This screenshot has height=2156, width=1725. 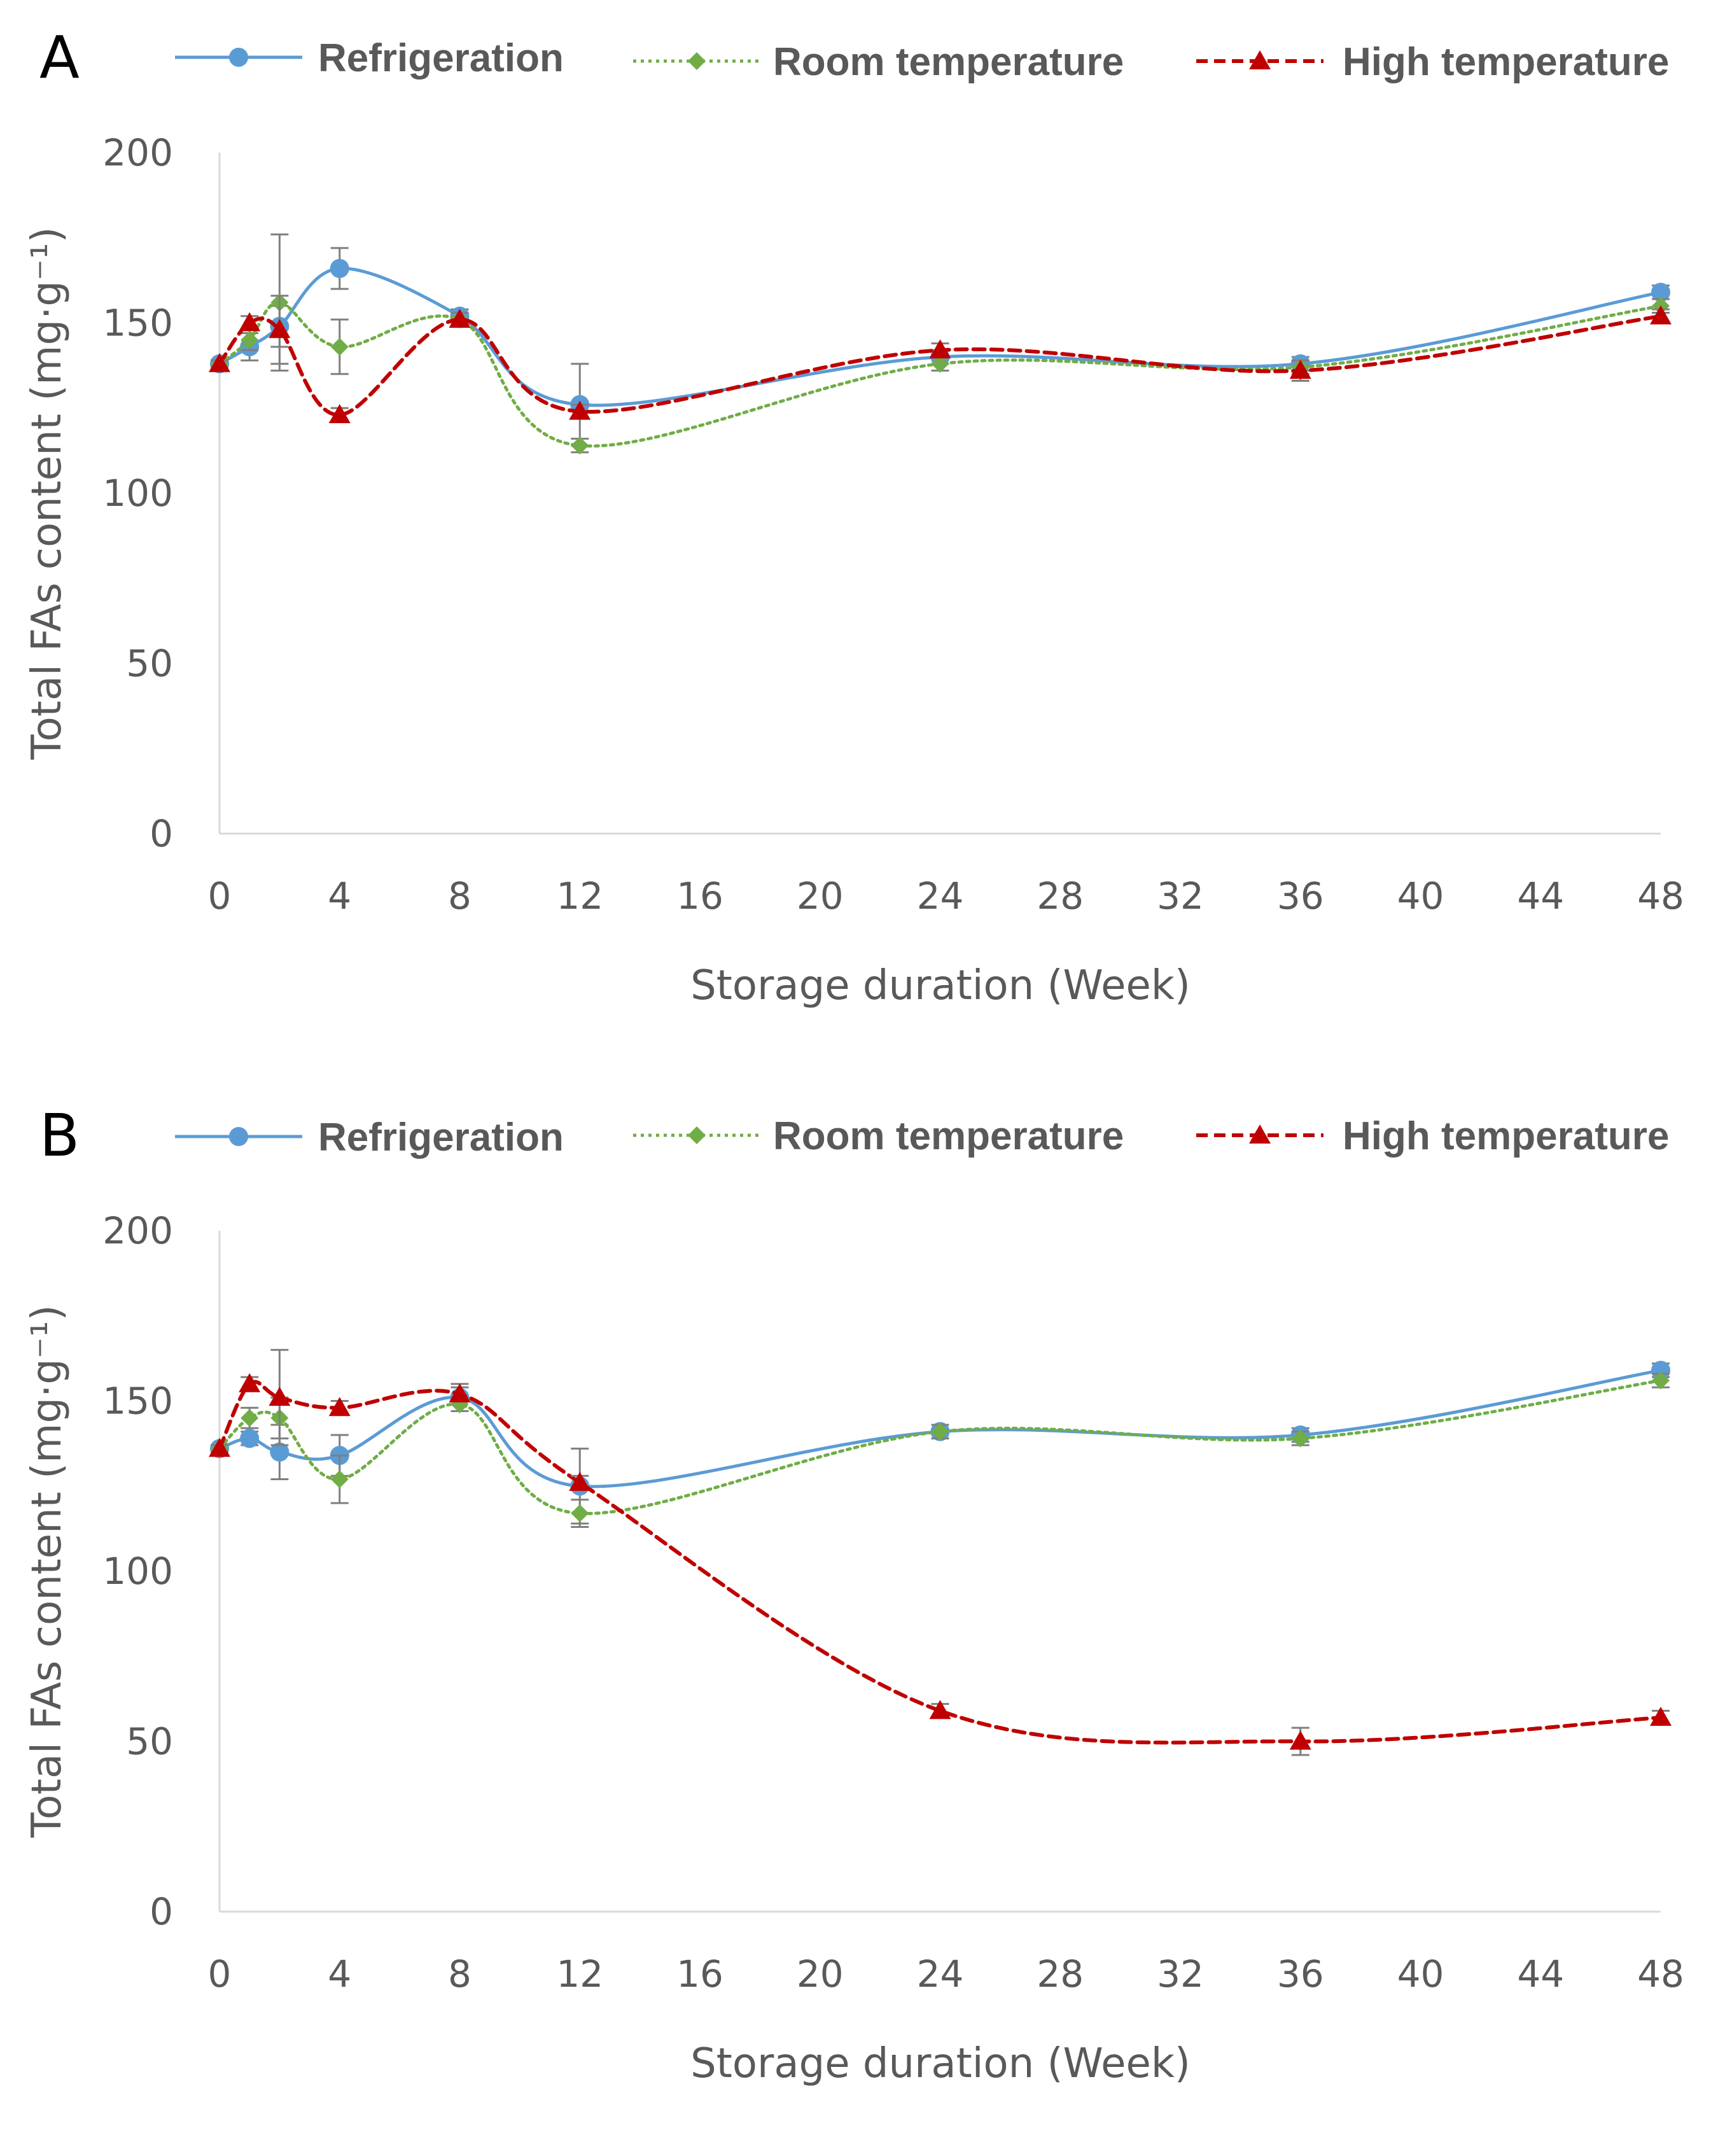 I want to click on x-tick-b-8: 32, so click(x=1180, y=1974).